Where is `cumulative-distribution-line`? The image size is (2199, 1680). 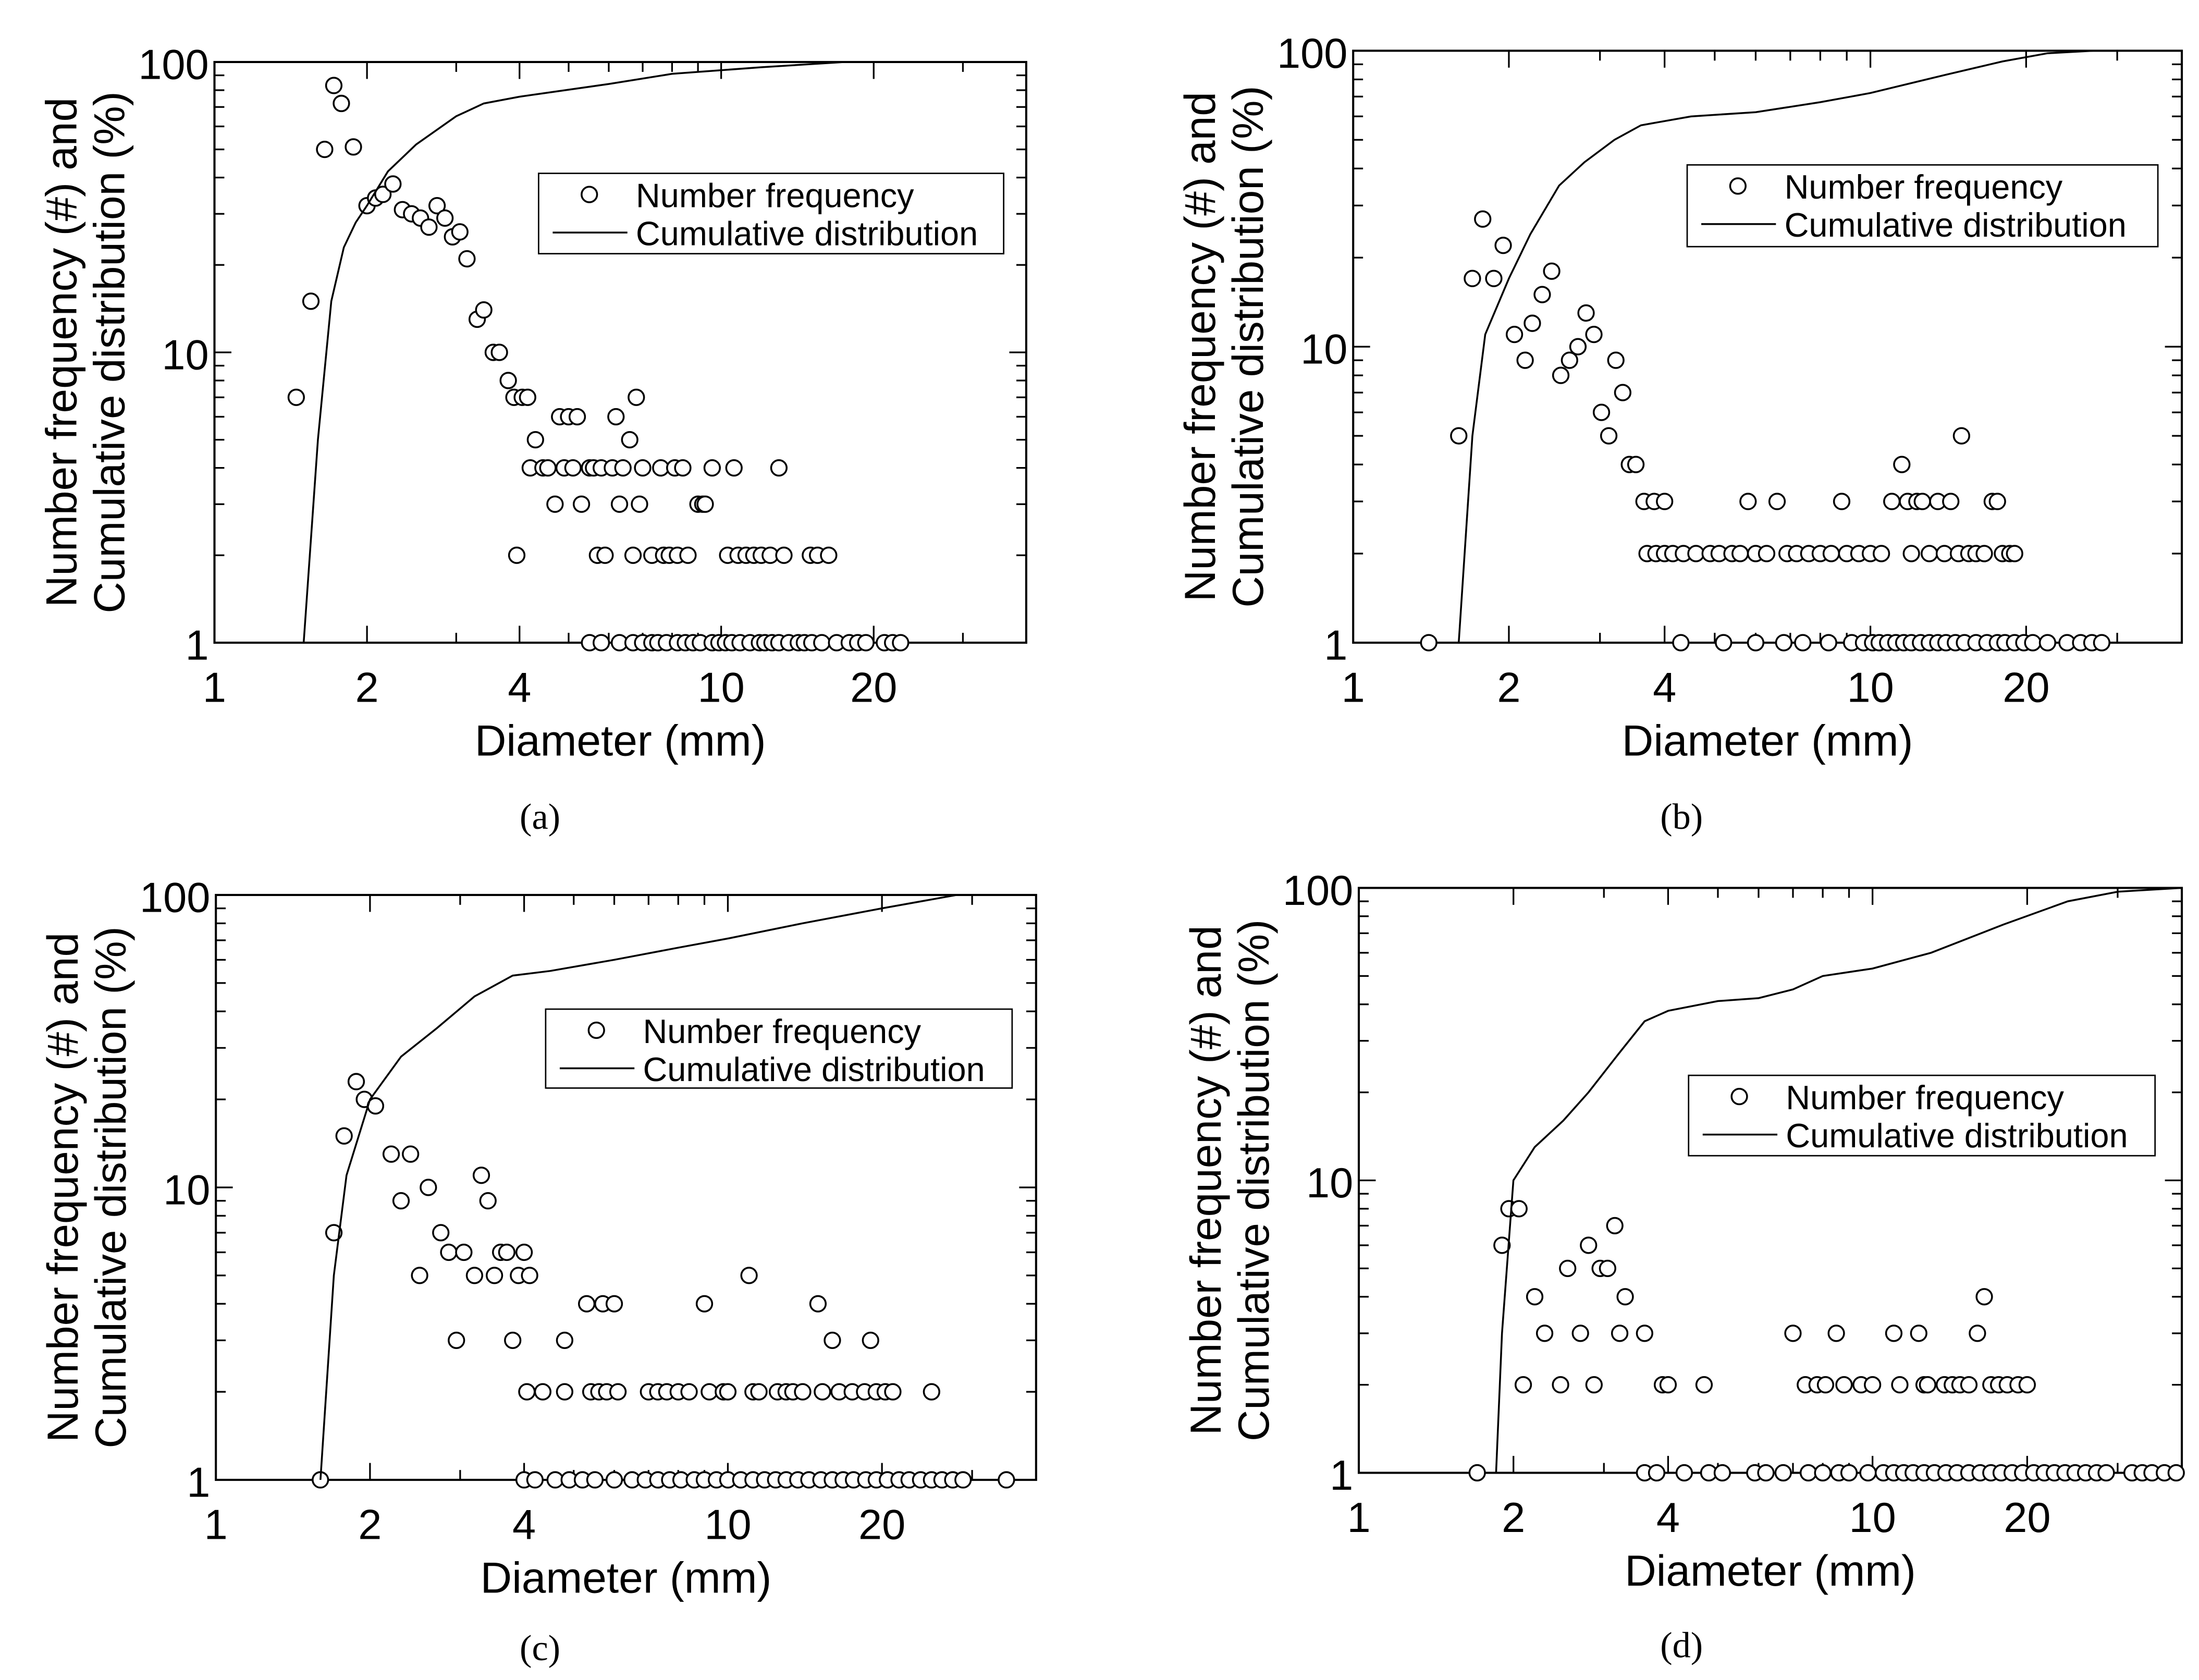
cumulative-distribution-line is located at coordinates (1839, 1180).